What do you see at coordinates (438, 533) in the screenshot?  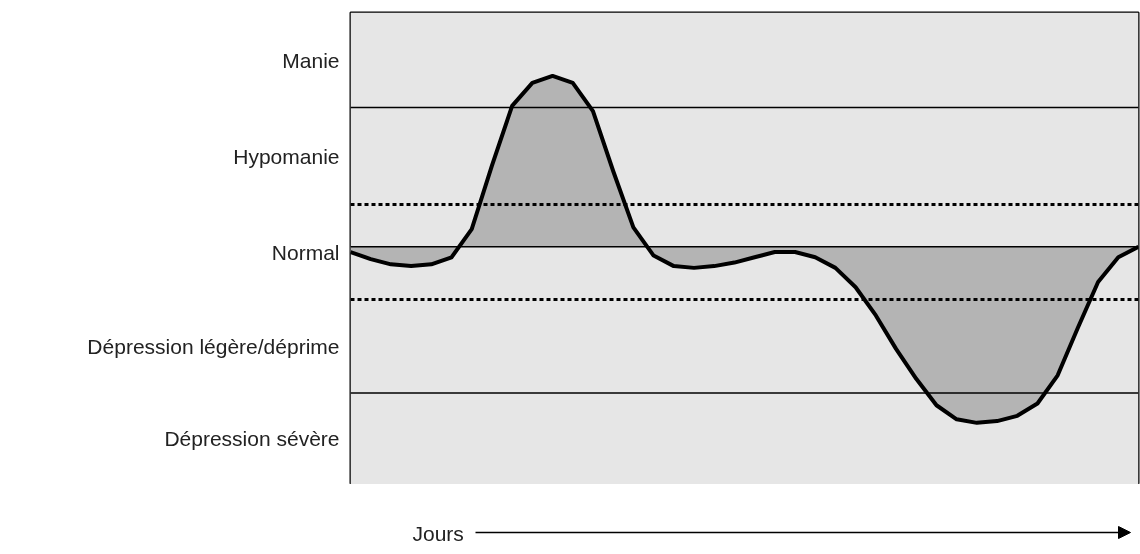 I see `x-axis-title: Jours` at bounding box center [438, 533].